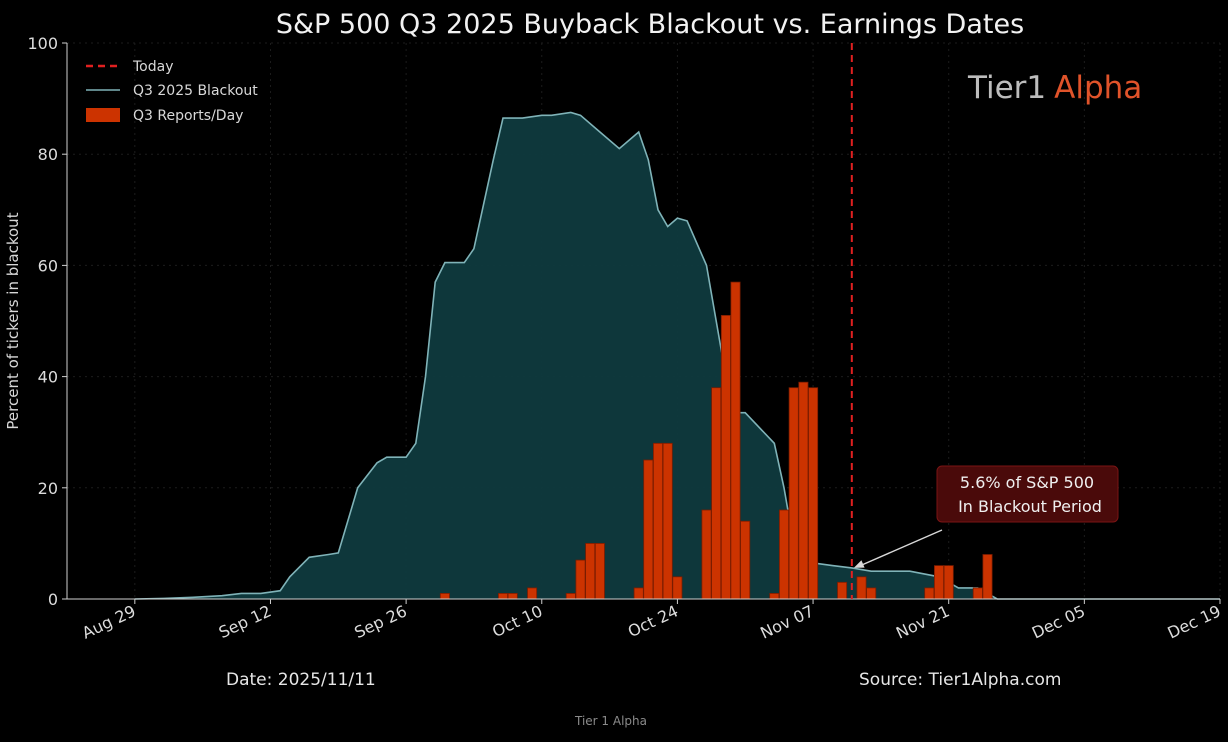  Describe the element at coordinates (1030, 506) in the screenshot. I see `annotation-line-2: In Blackout Period` at that location.